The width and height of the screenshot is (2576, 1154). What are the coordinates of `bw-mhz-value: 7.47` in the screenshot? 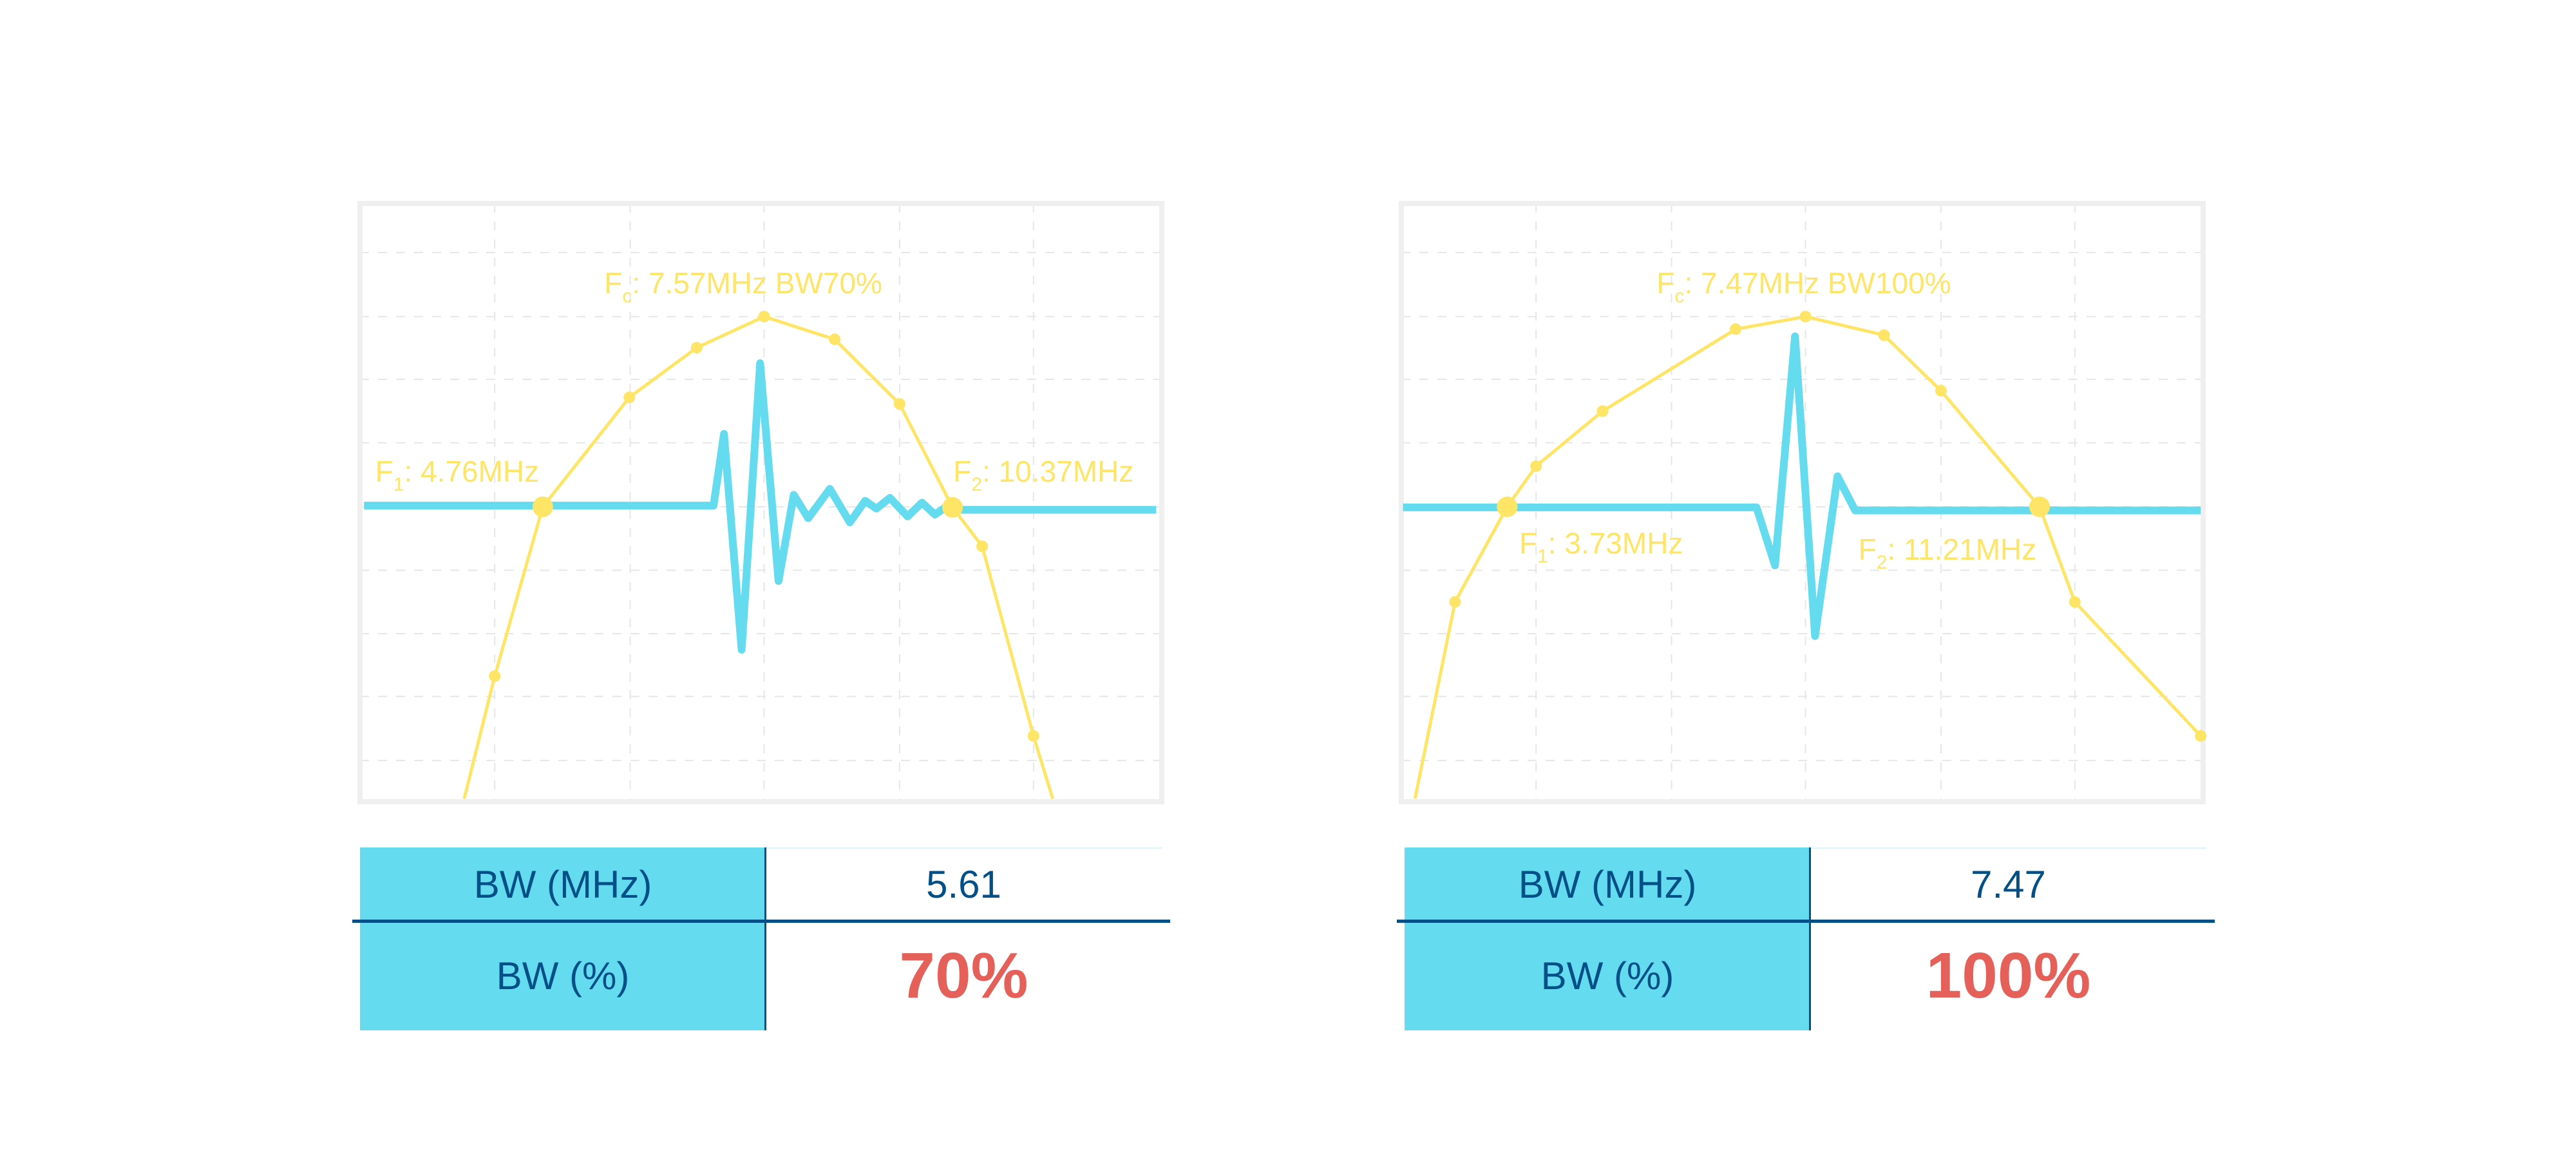 It's located at (2008, 884).